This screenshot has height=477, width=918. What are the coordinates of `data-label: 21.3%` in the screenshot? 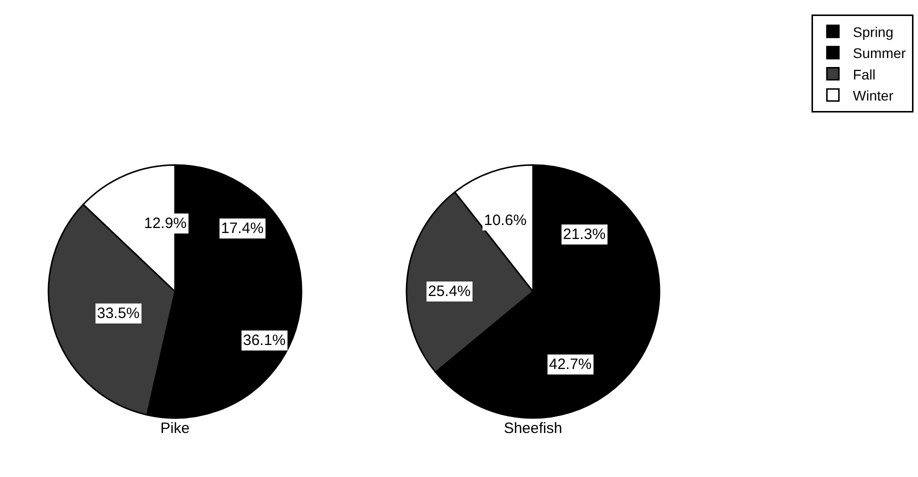 It's located at (584, 234).